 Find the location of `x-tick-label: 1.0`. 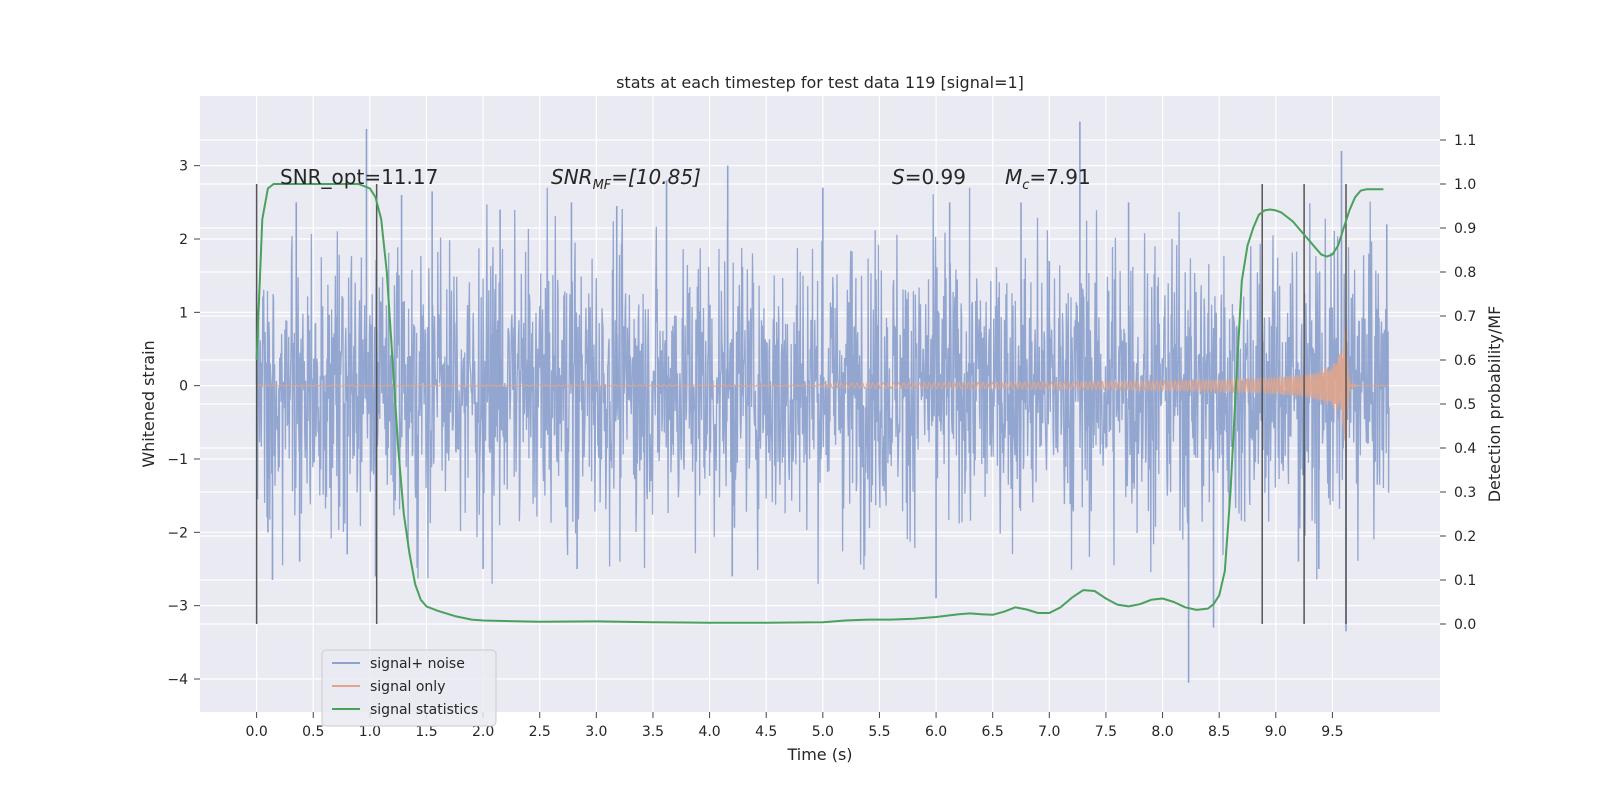

x-tick-label: 1.0 is located at coordinates (370, 732).